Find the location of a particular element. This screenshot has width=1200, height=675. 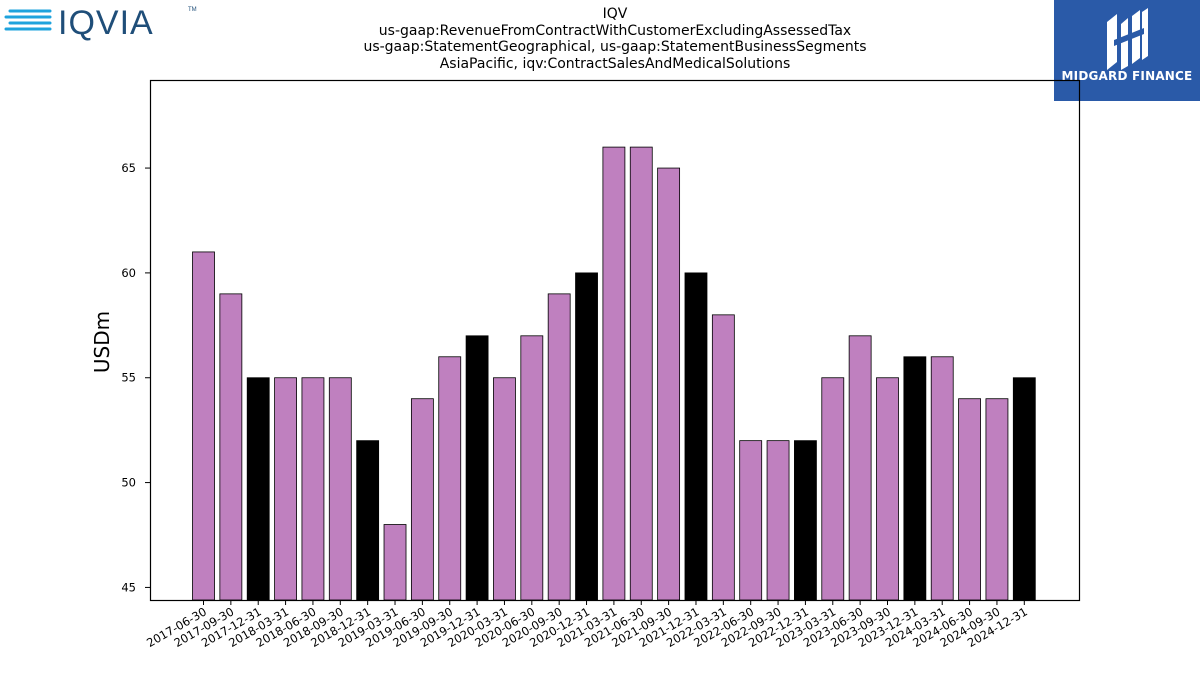

midgard-finance-badge: MIDGARD FINANCE is located at coordinates (1127, 50).